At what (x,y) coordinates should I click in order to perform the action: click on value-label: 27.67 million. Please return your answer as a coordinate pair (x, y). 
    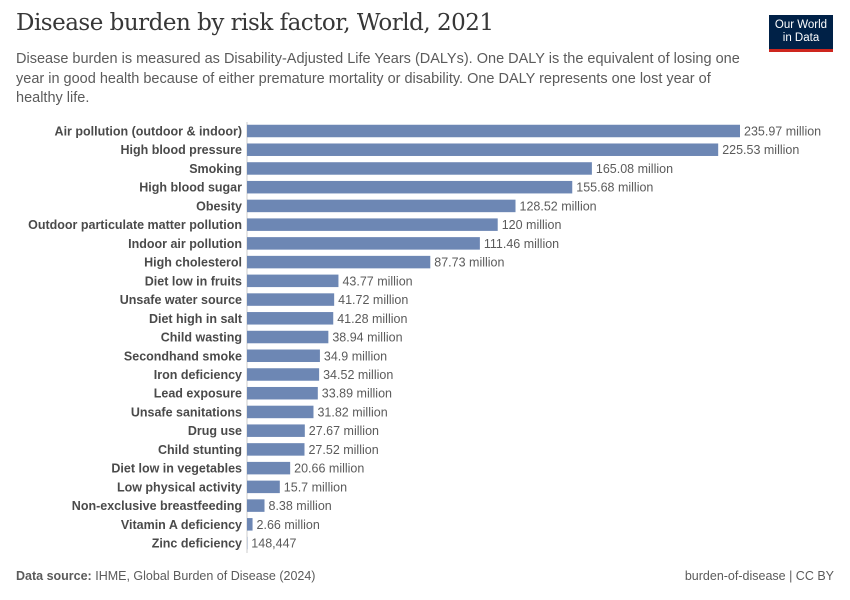
    Looking at the image, I should click on (344, 431).